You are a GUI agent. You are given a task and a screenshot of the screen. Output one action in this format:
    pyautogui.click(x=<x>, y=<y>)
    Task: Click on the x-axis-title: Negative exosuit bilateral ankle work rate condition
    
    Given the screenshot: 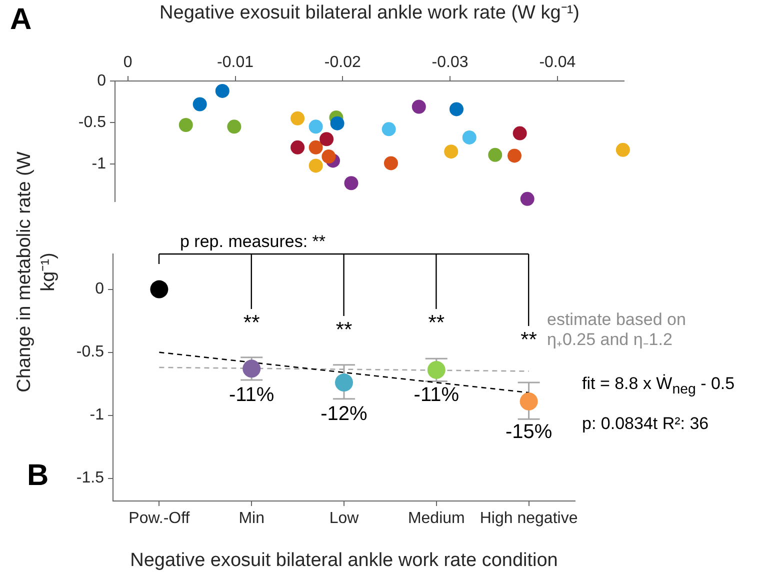 What is the action you would take?
    pyautogui.click(x=344, y=560)
    